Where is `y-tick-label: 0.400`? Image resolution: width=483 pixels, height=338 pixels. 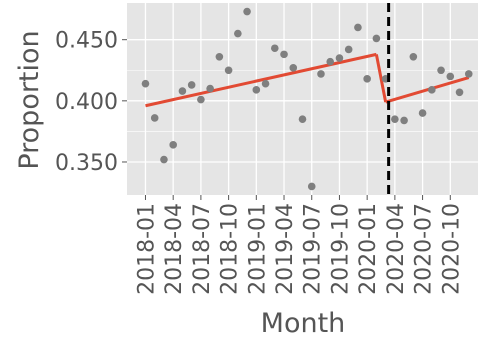 y-tick-label: 0.400 is located at coordinates (86, 102).